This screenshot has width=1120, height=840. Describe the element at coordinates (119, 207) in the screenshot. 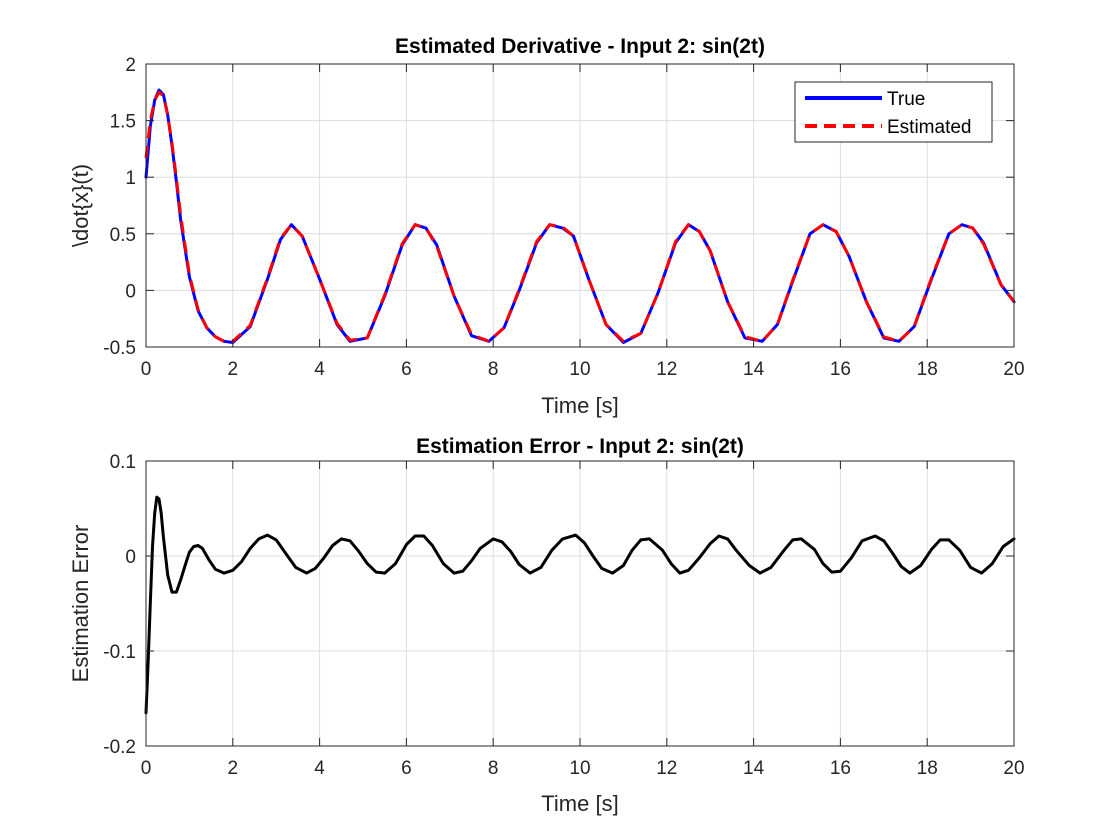

I see `y-tick-labels: -0.5 0 0.5 1 1.5 2` at that location.